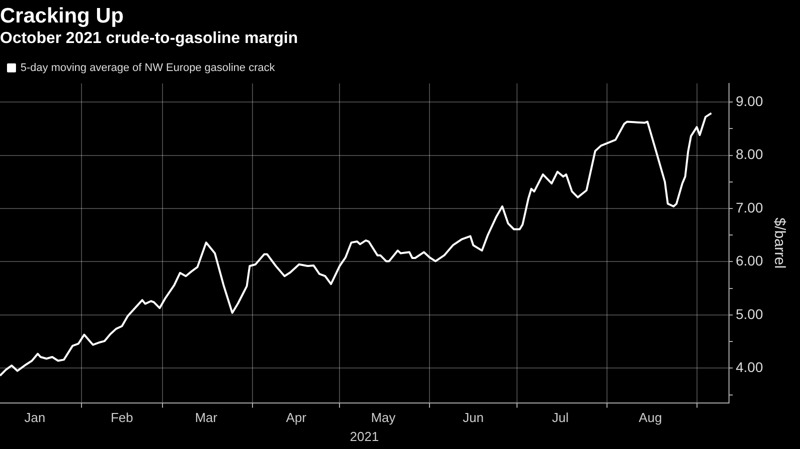 This screenshot has height=449, width=800. Describe the element at coordinates (750, 314) in the screenshot. I see `y-tick-label: 5.00` at that location.